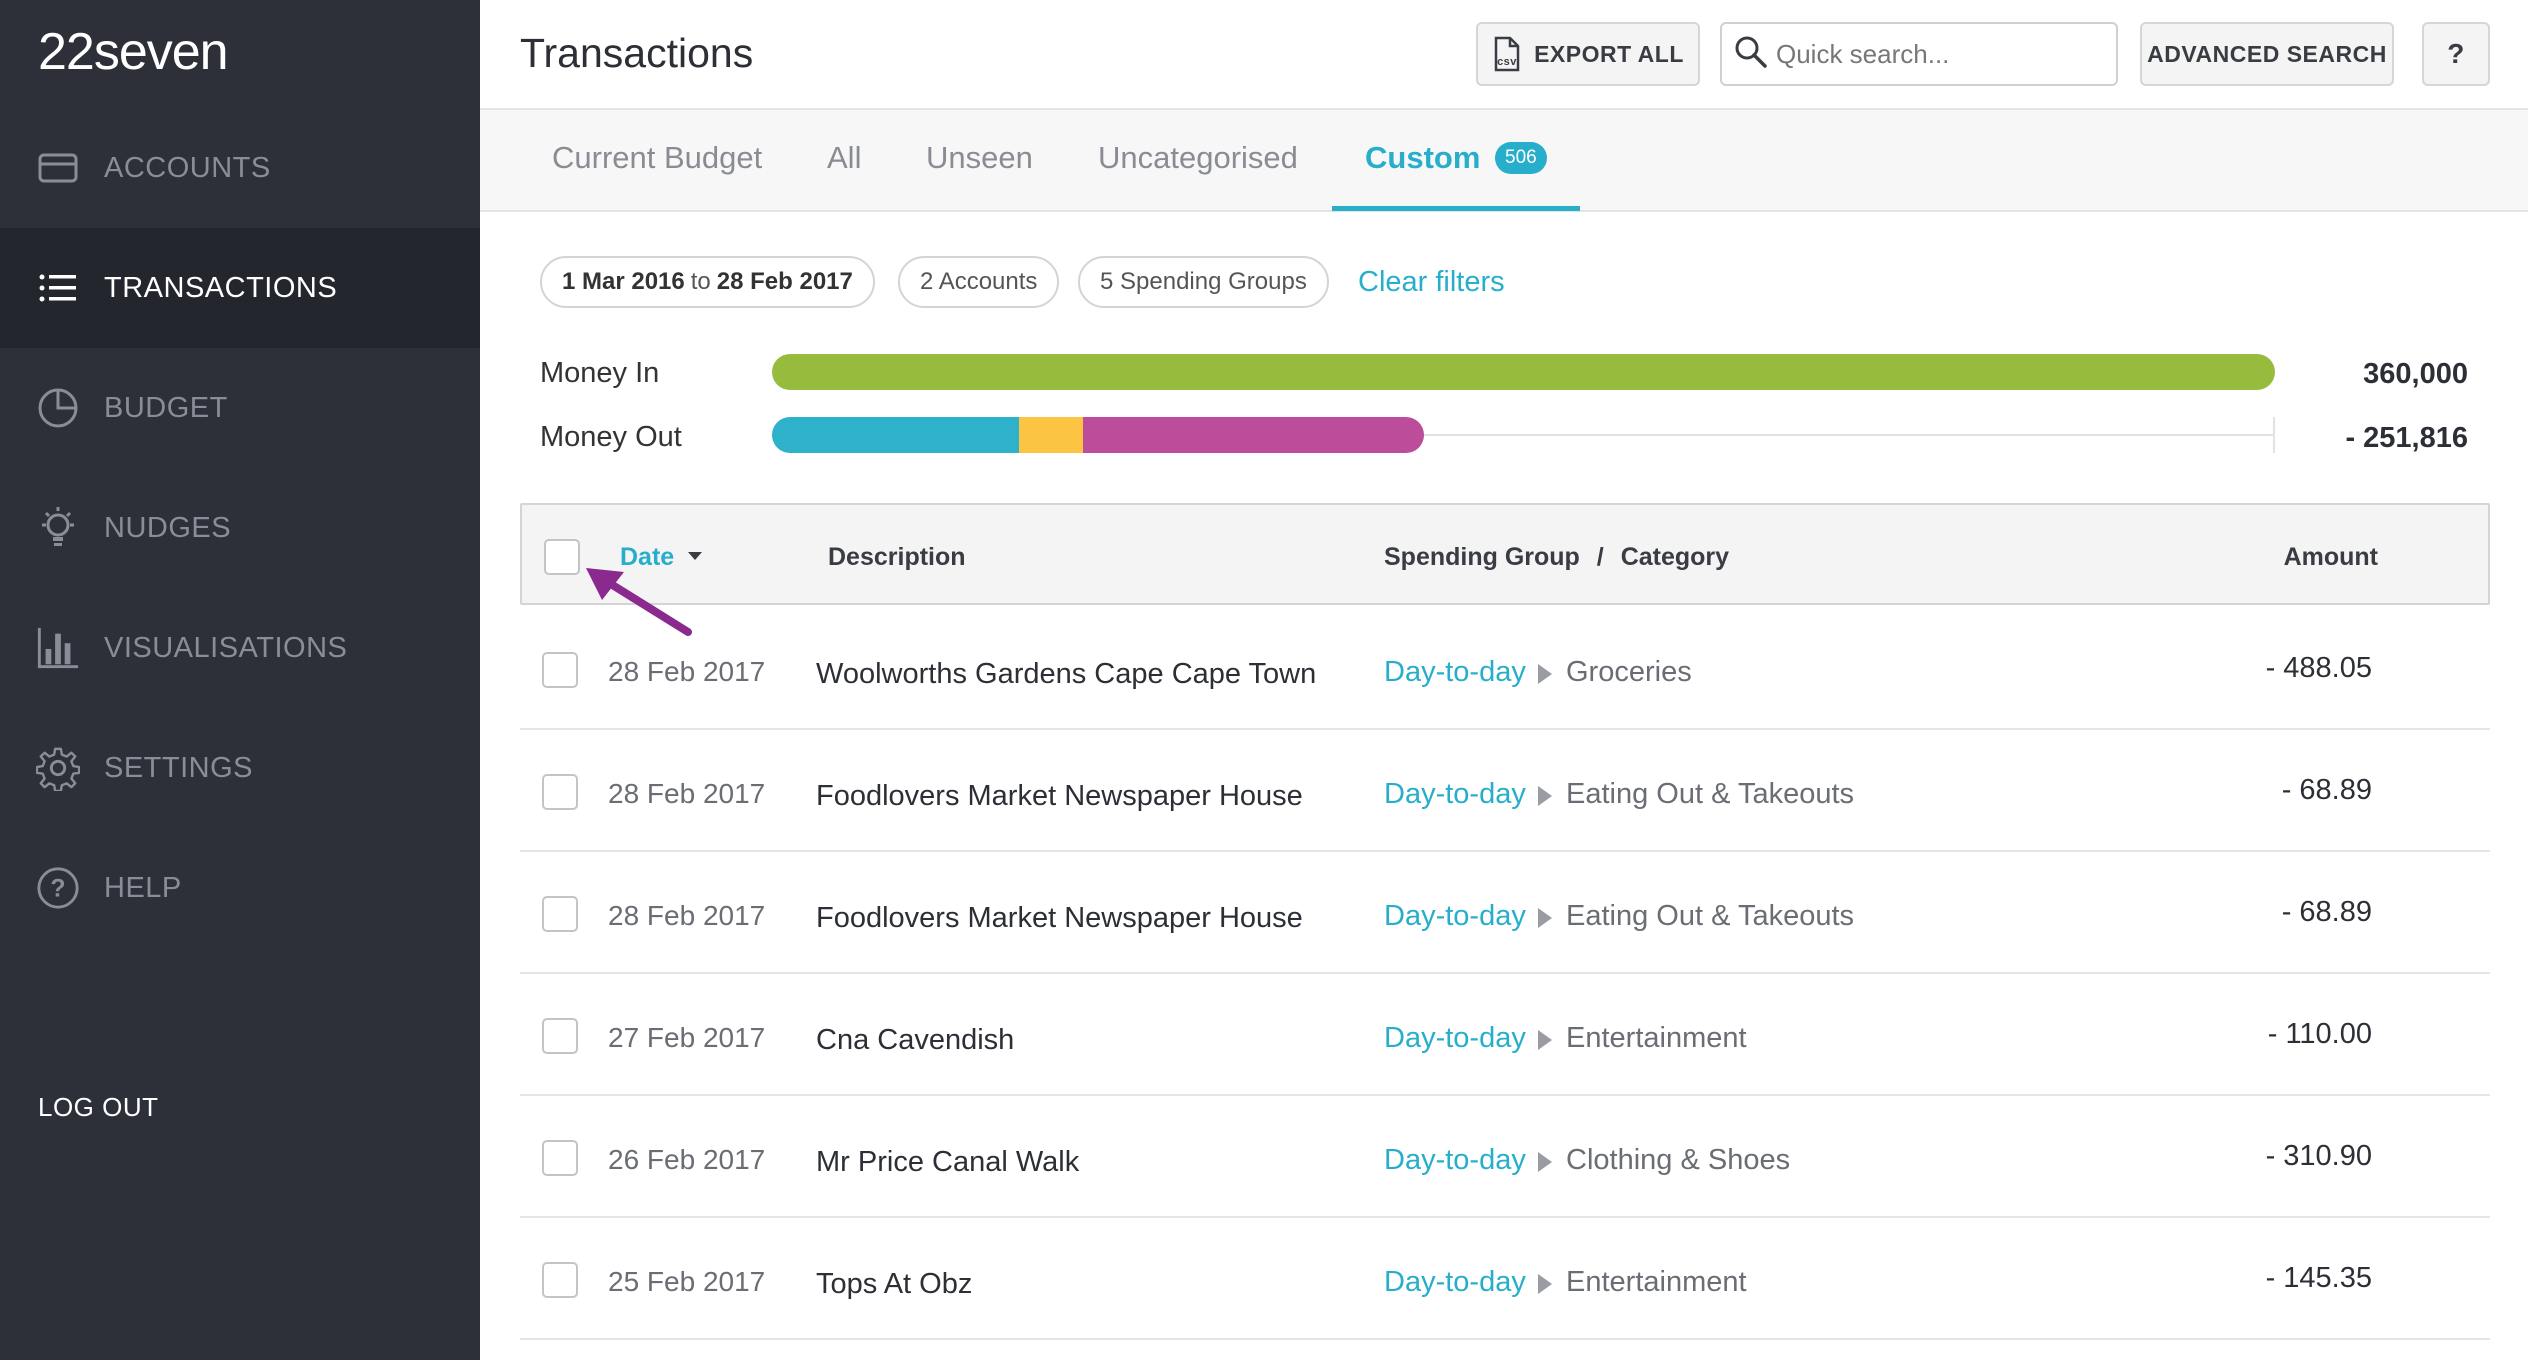 The image size is (2528, 1360). What do you see at coordinates (2318, 1278) in the screenshot?
I see `row-amount: - 145.35` at bounding box center [2318, 1278].